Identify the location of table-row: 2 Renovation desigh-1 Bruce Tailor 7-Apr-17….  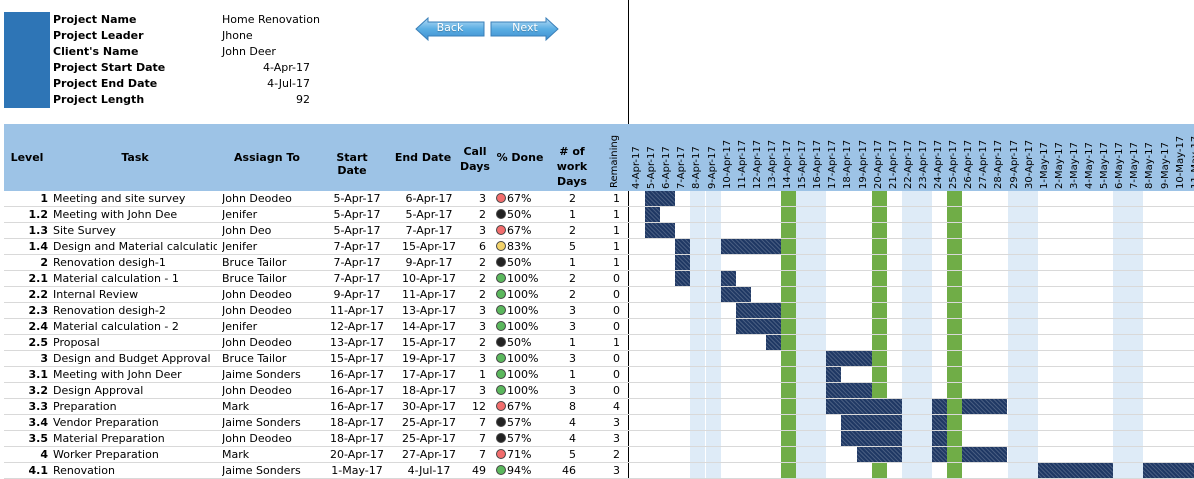
(315, 263).